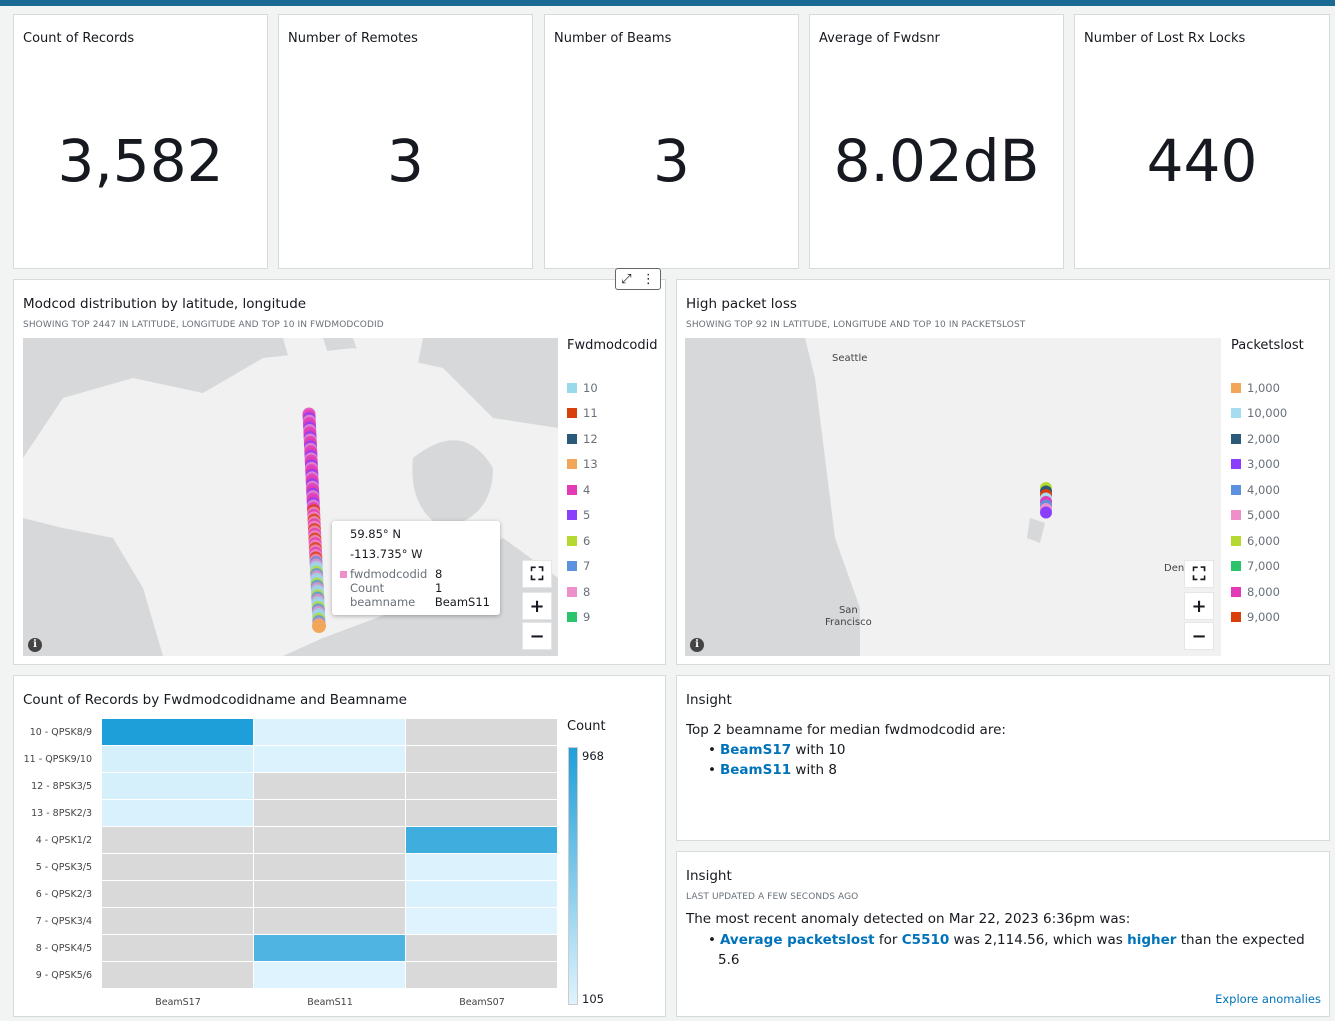  What do you see at coordinates (612, 490) in the screenshot?
I see `legend-item: 4` at bounding box center [612, 490].